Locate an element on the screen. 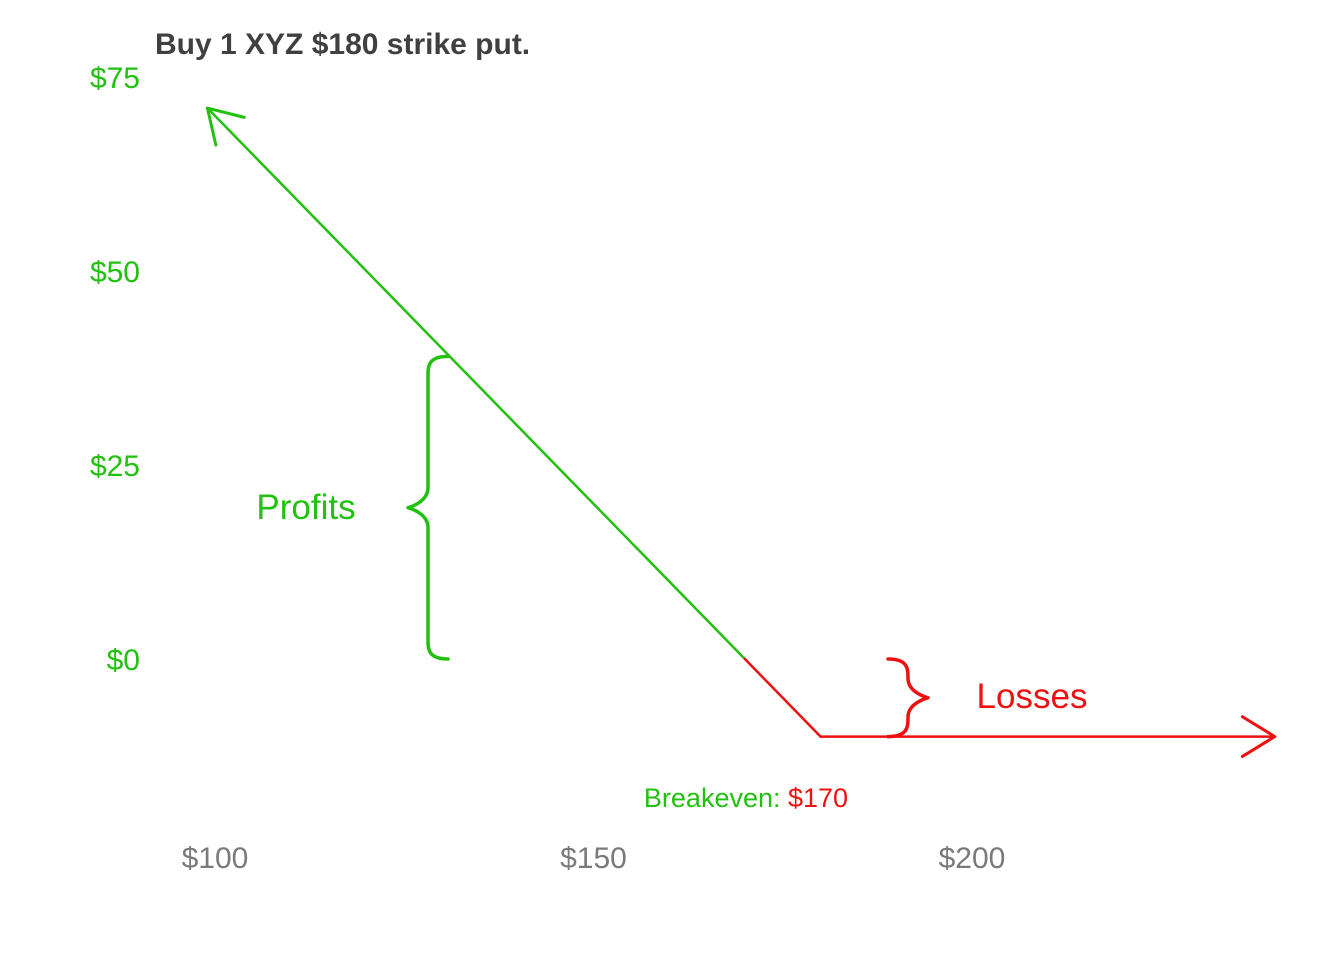 The width and height of the screenshot is (1344, 960). left-arrowhead is located at coordinates (225, 126).